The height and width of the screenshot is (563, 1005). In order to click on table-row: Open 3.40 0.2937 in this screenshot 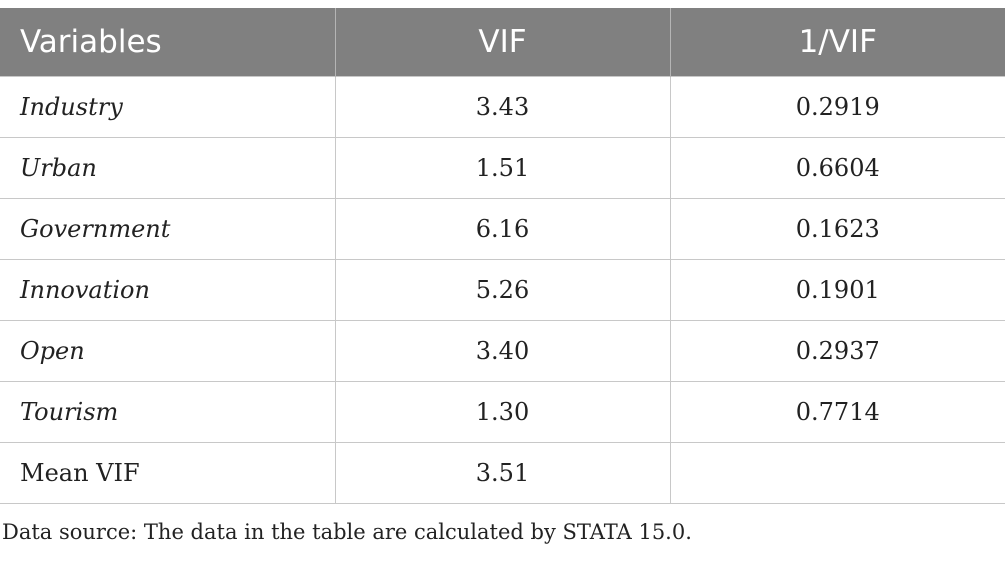, I will do `click(502, 351)`.